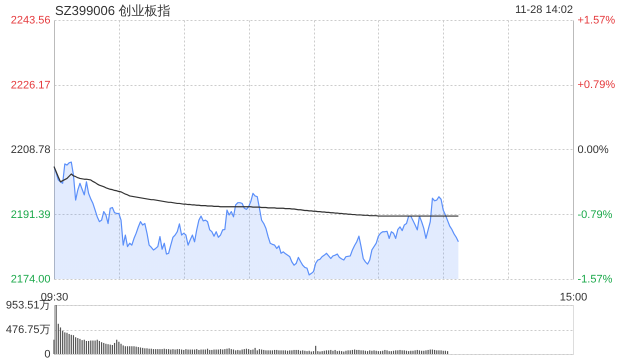 This screenshot has width=640, height=360. Describe the element at coordinates (574, 298) in the screenshot. I see `x-tick-label: 15:00` at that location.